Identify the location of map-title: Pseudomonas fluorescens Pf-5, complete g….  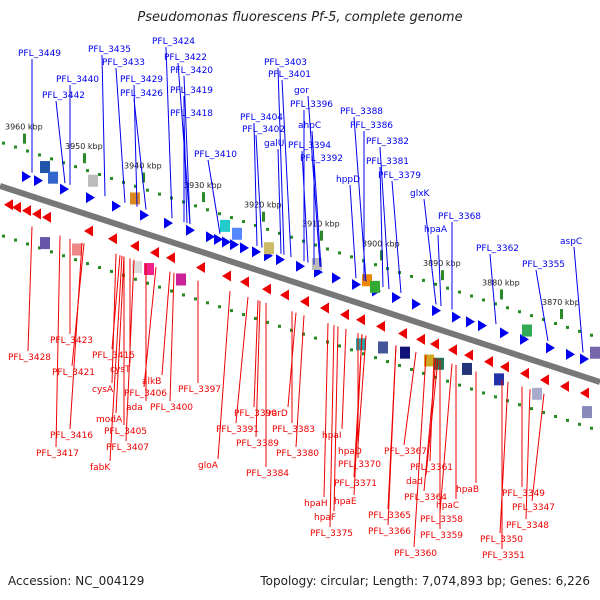
(300, 17).